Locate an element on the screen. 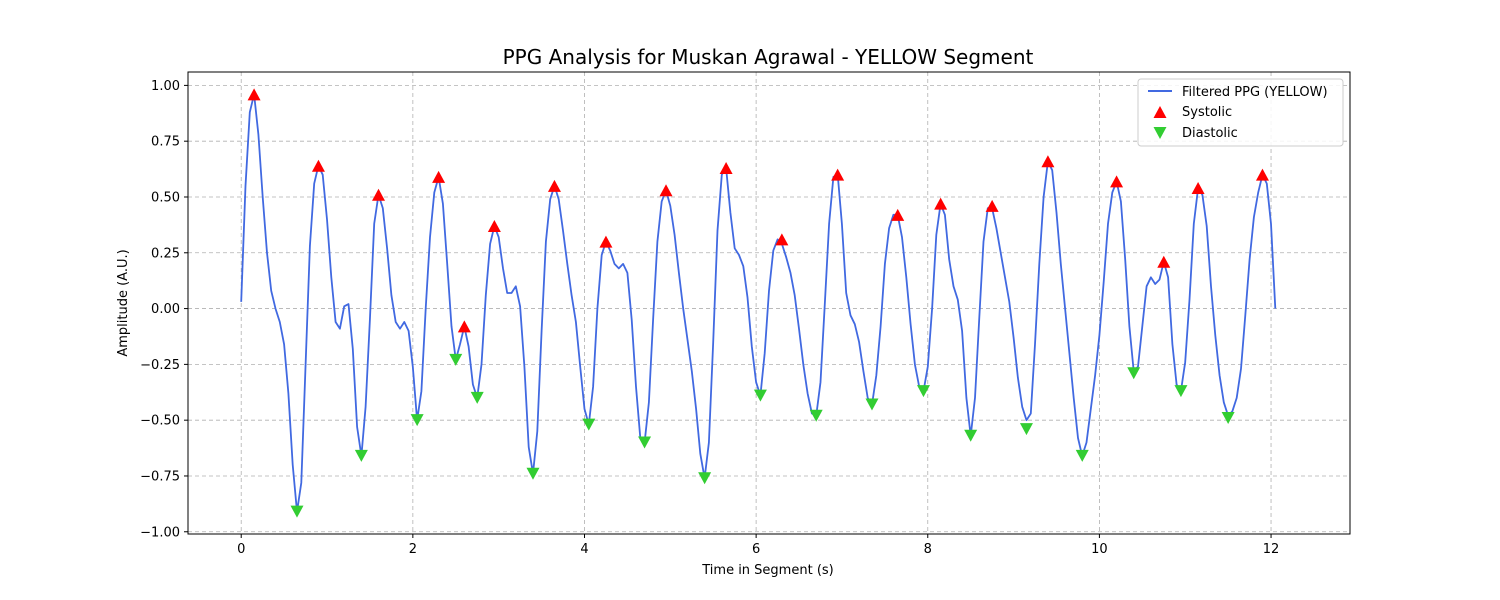 The image size is (1500, 600). x-tick-label: 12 is located at coordinates (1271, 549).